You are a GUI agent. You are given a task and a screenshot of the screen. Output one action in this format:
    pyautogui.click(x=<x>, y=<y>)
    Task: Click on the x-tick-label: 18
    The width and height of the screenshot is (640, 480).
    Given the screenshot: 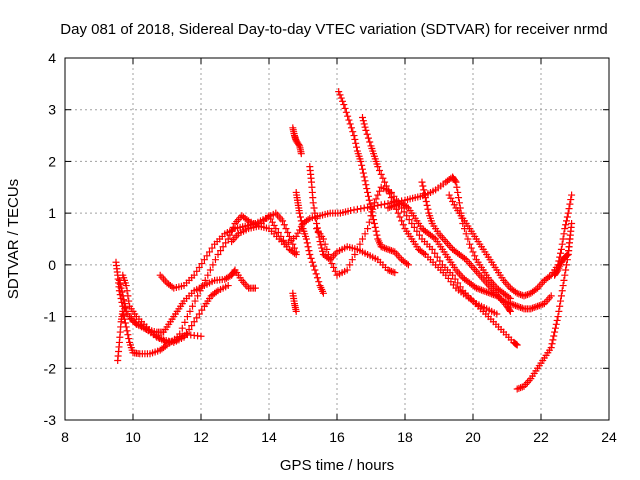 What is the action you would take?
    pyautogui.click(x=405, y=437)
    